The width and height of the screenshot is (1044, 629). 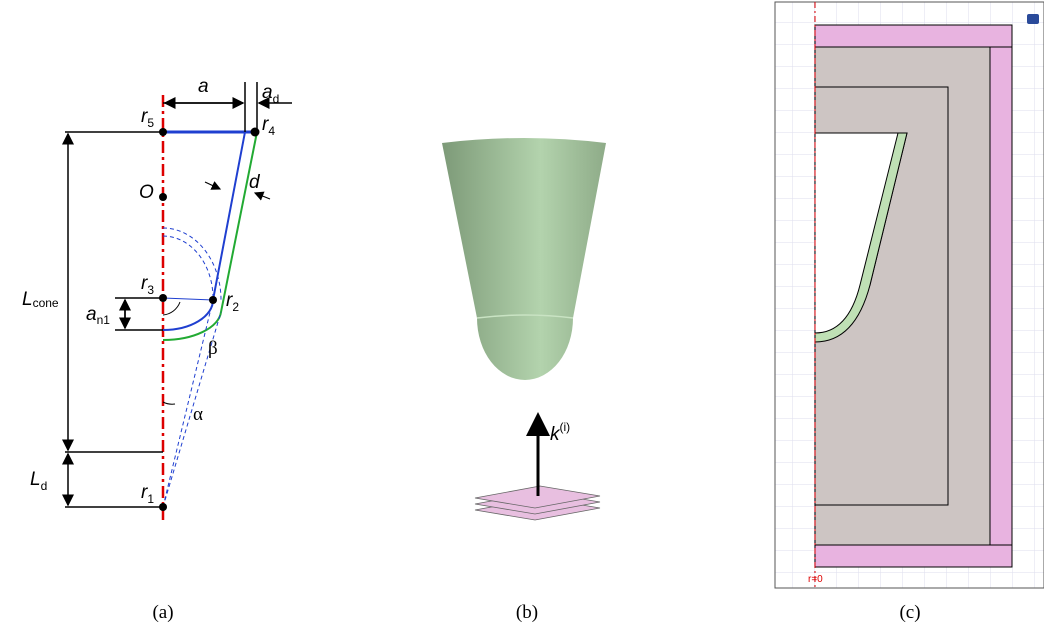 What do you see at coordinates (147, 494) in the screenshot?
I see `label: r1` at bounding box center [147, 494].